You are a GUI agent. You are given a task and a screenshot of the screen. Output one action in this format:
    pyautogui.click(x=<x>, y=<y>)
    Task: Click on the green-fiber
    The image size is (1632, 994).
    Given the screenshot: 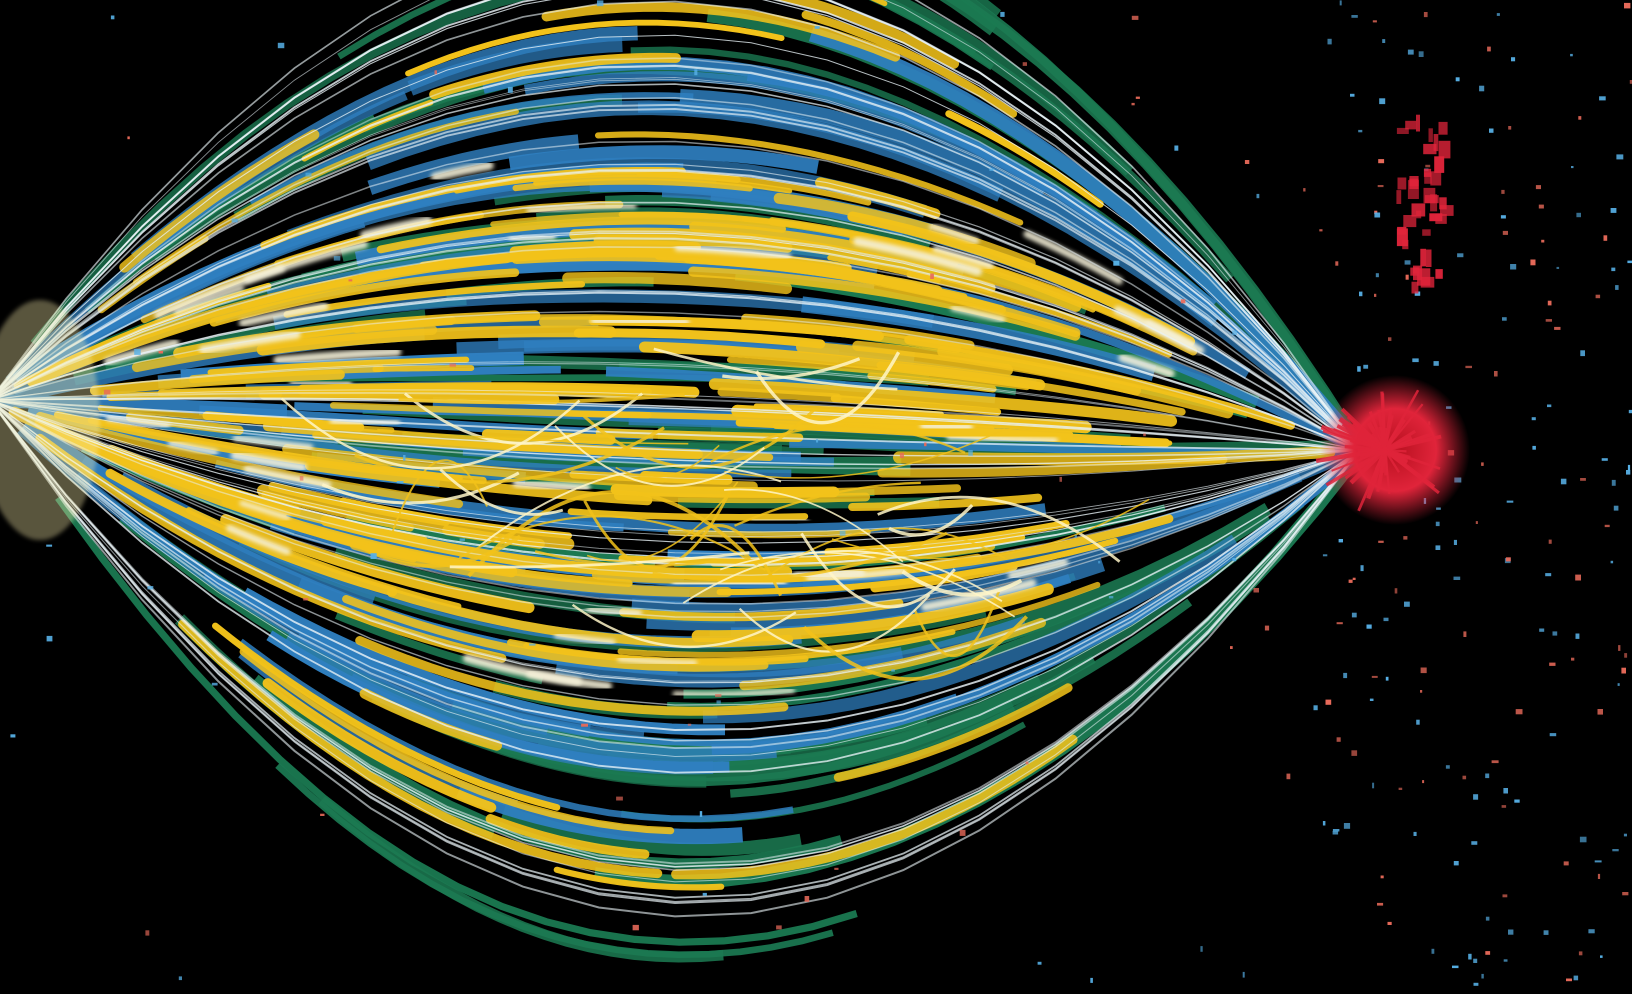 What is the action you would take?
    pyautogui.click(x=768, y=222)
    